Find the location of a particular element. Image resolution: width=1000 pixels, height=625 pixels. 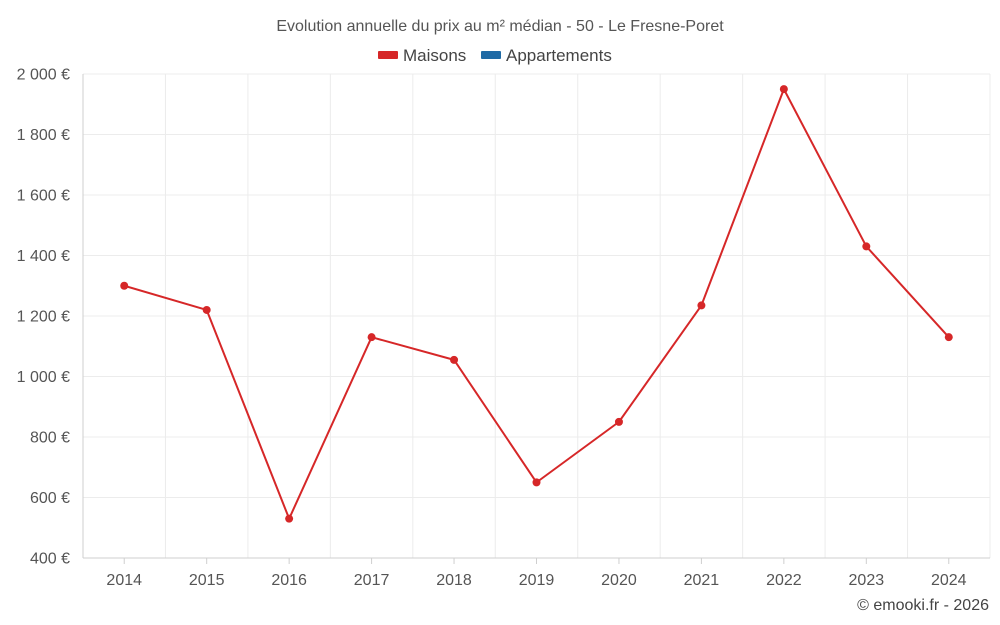

legend: Maisons Appartements is located at coordinates (495, 55).